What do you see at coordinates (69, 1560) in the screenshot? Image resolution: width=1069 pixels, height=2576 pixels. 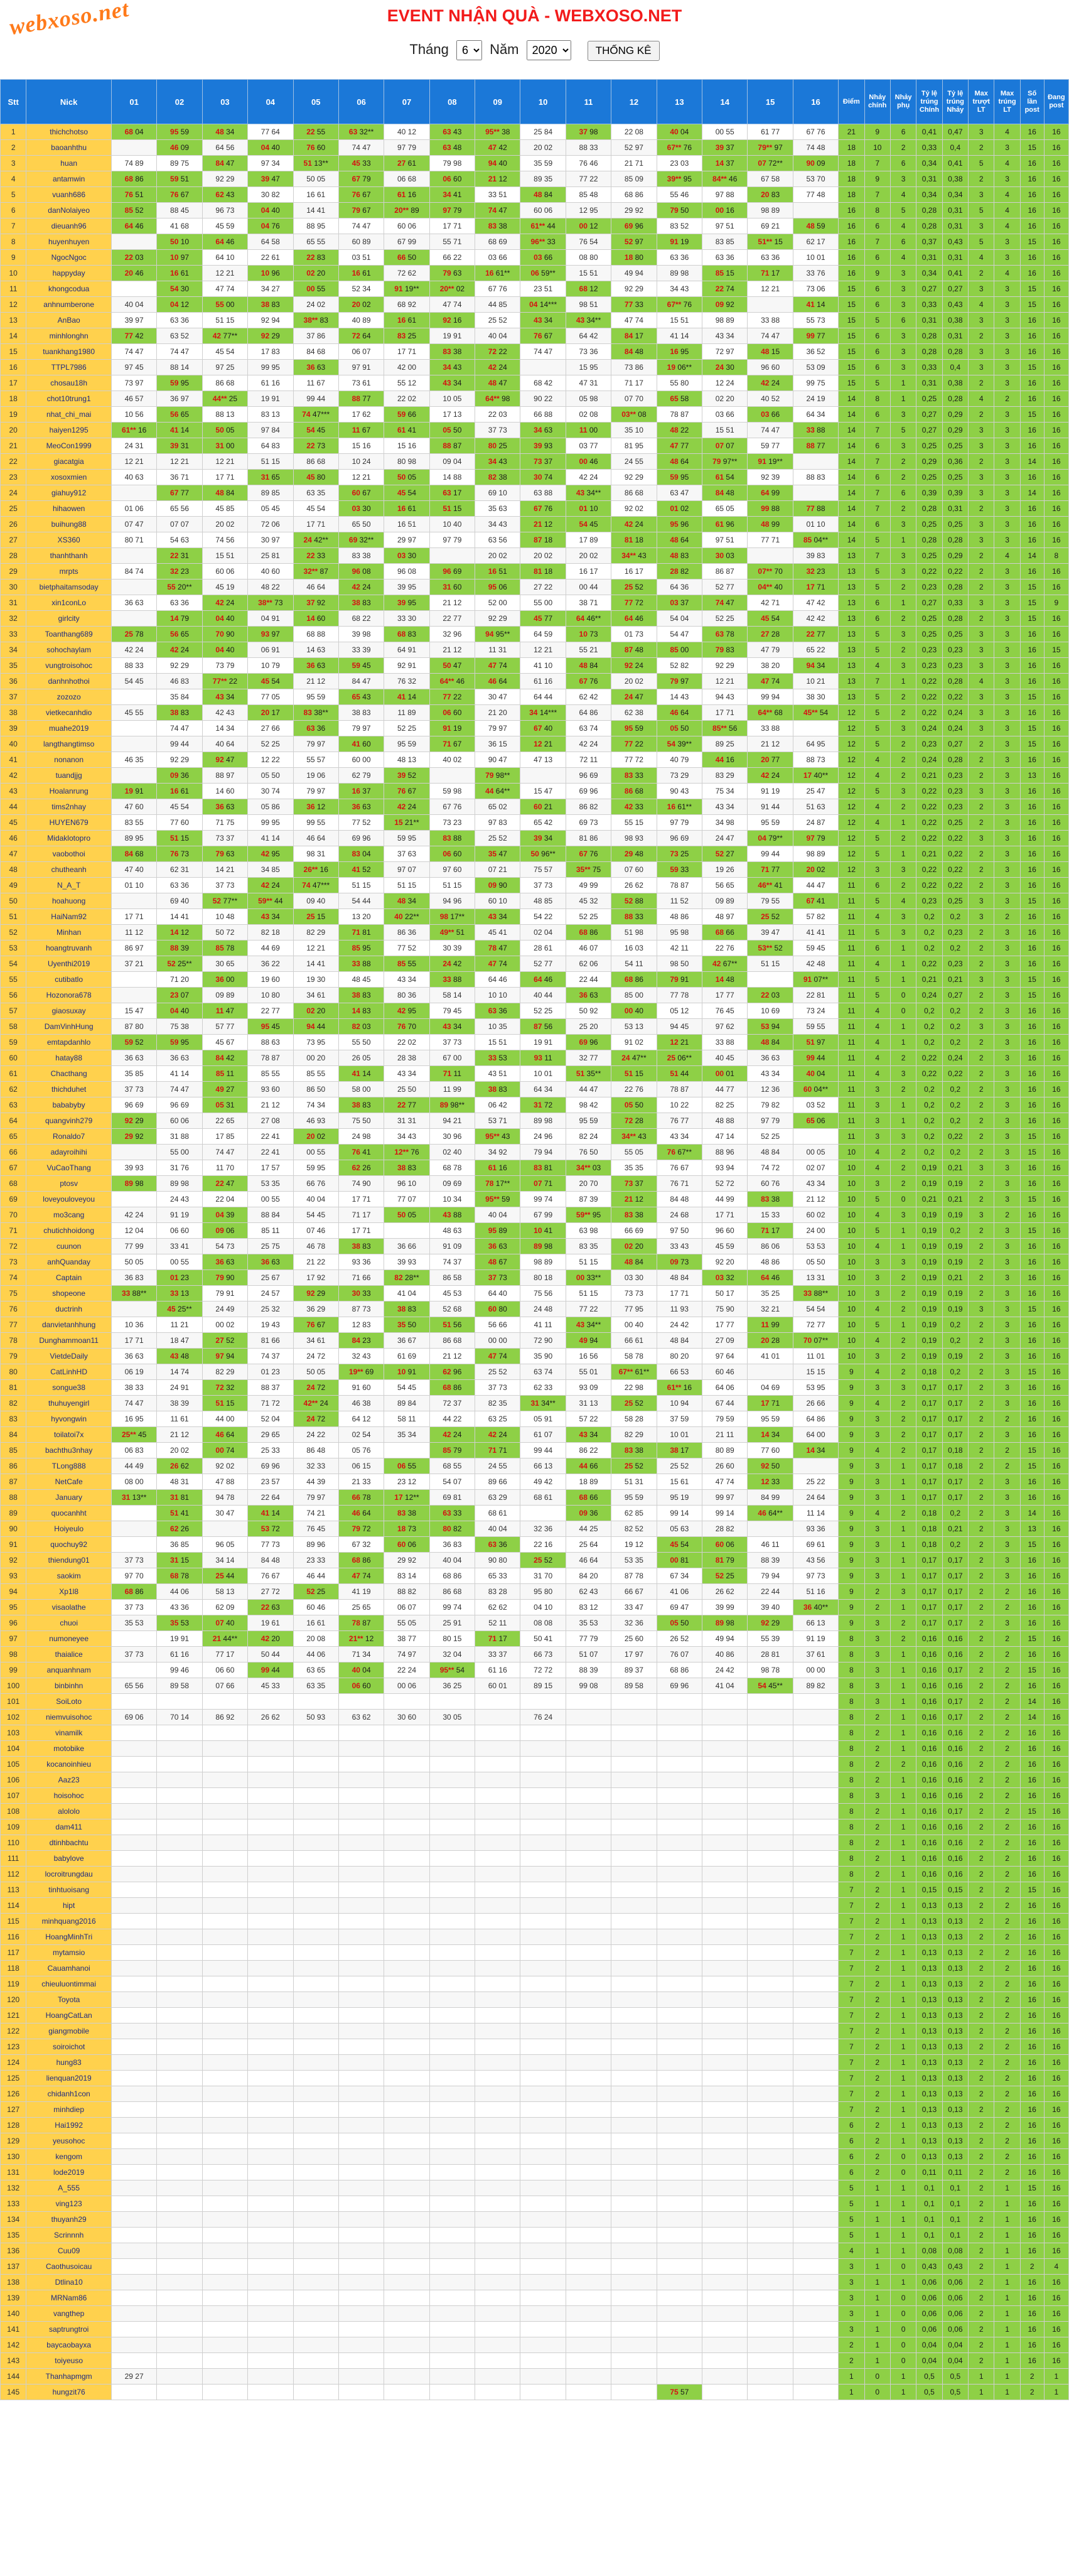 I see `nick-link: thiendung01` at bounding box center [69, 1560].